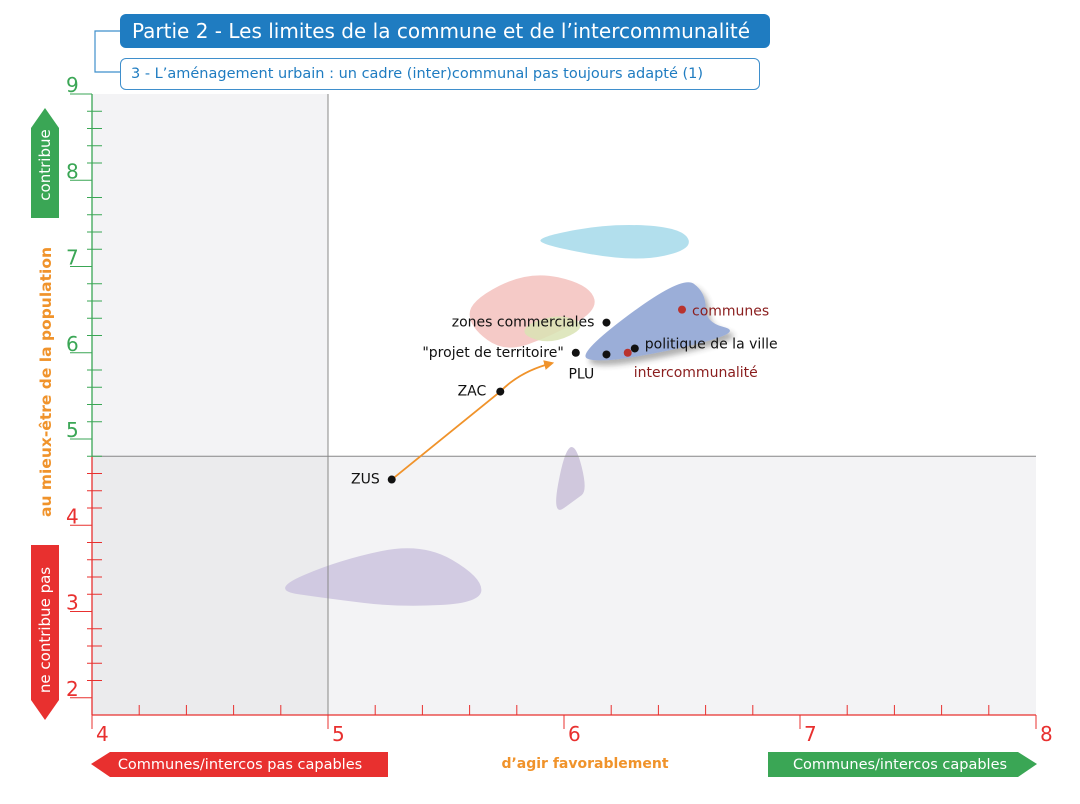 The height and width of the screenshot is (804, 1080). Describe the element at coordinates (365, 480) in the screenshot. I see `point-label: ZUS` at that location.